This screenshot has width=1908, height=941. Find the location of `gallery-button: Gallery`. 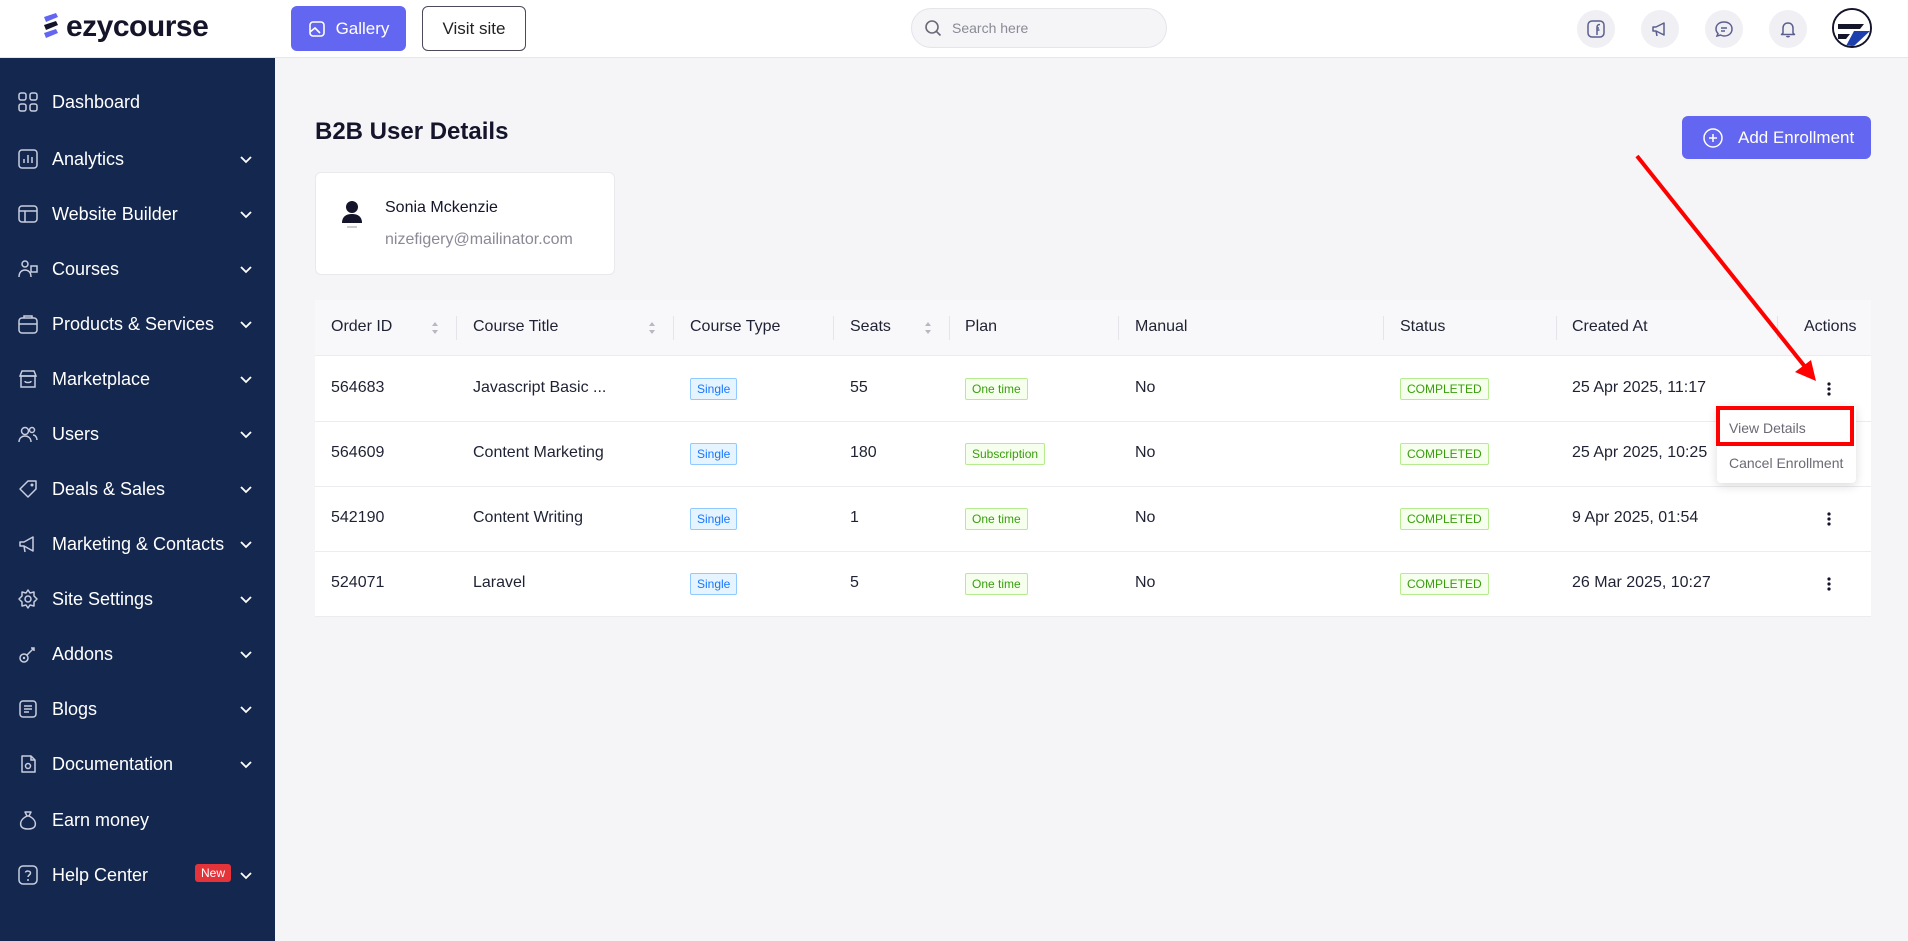

gallery-button: Gallery is located at coordinates (348, 28).